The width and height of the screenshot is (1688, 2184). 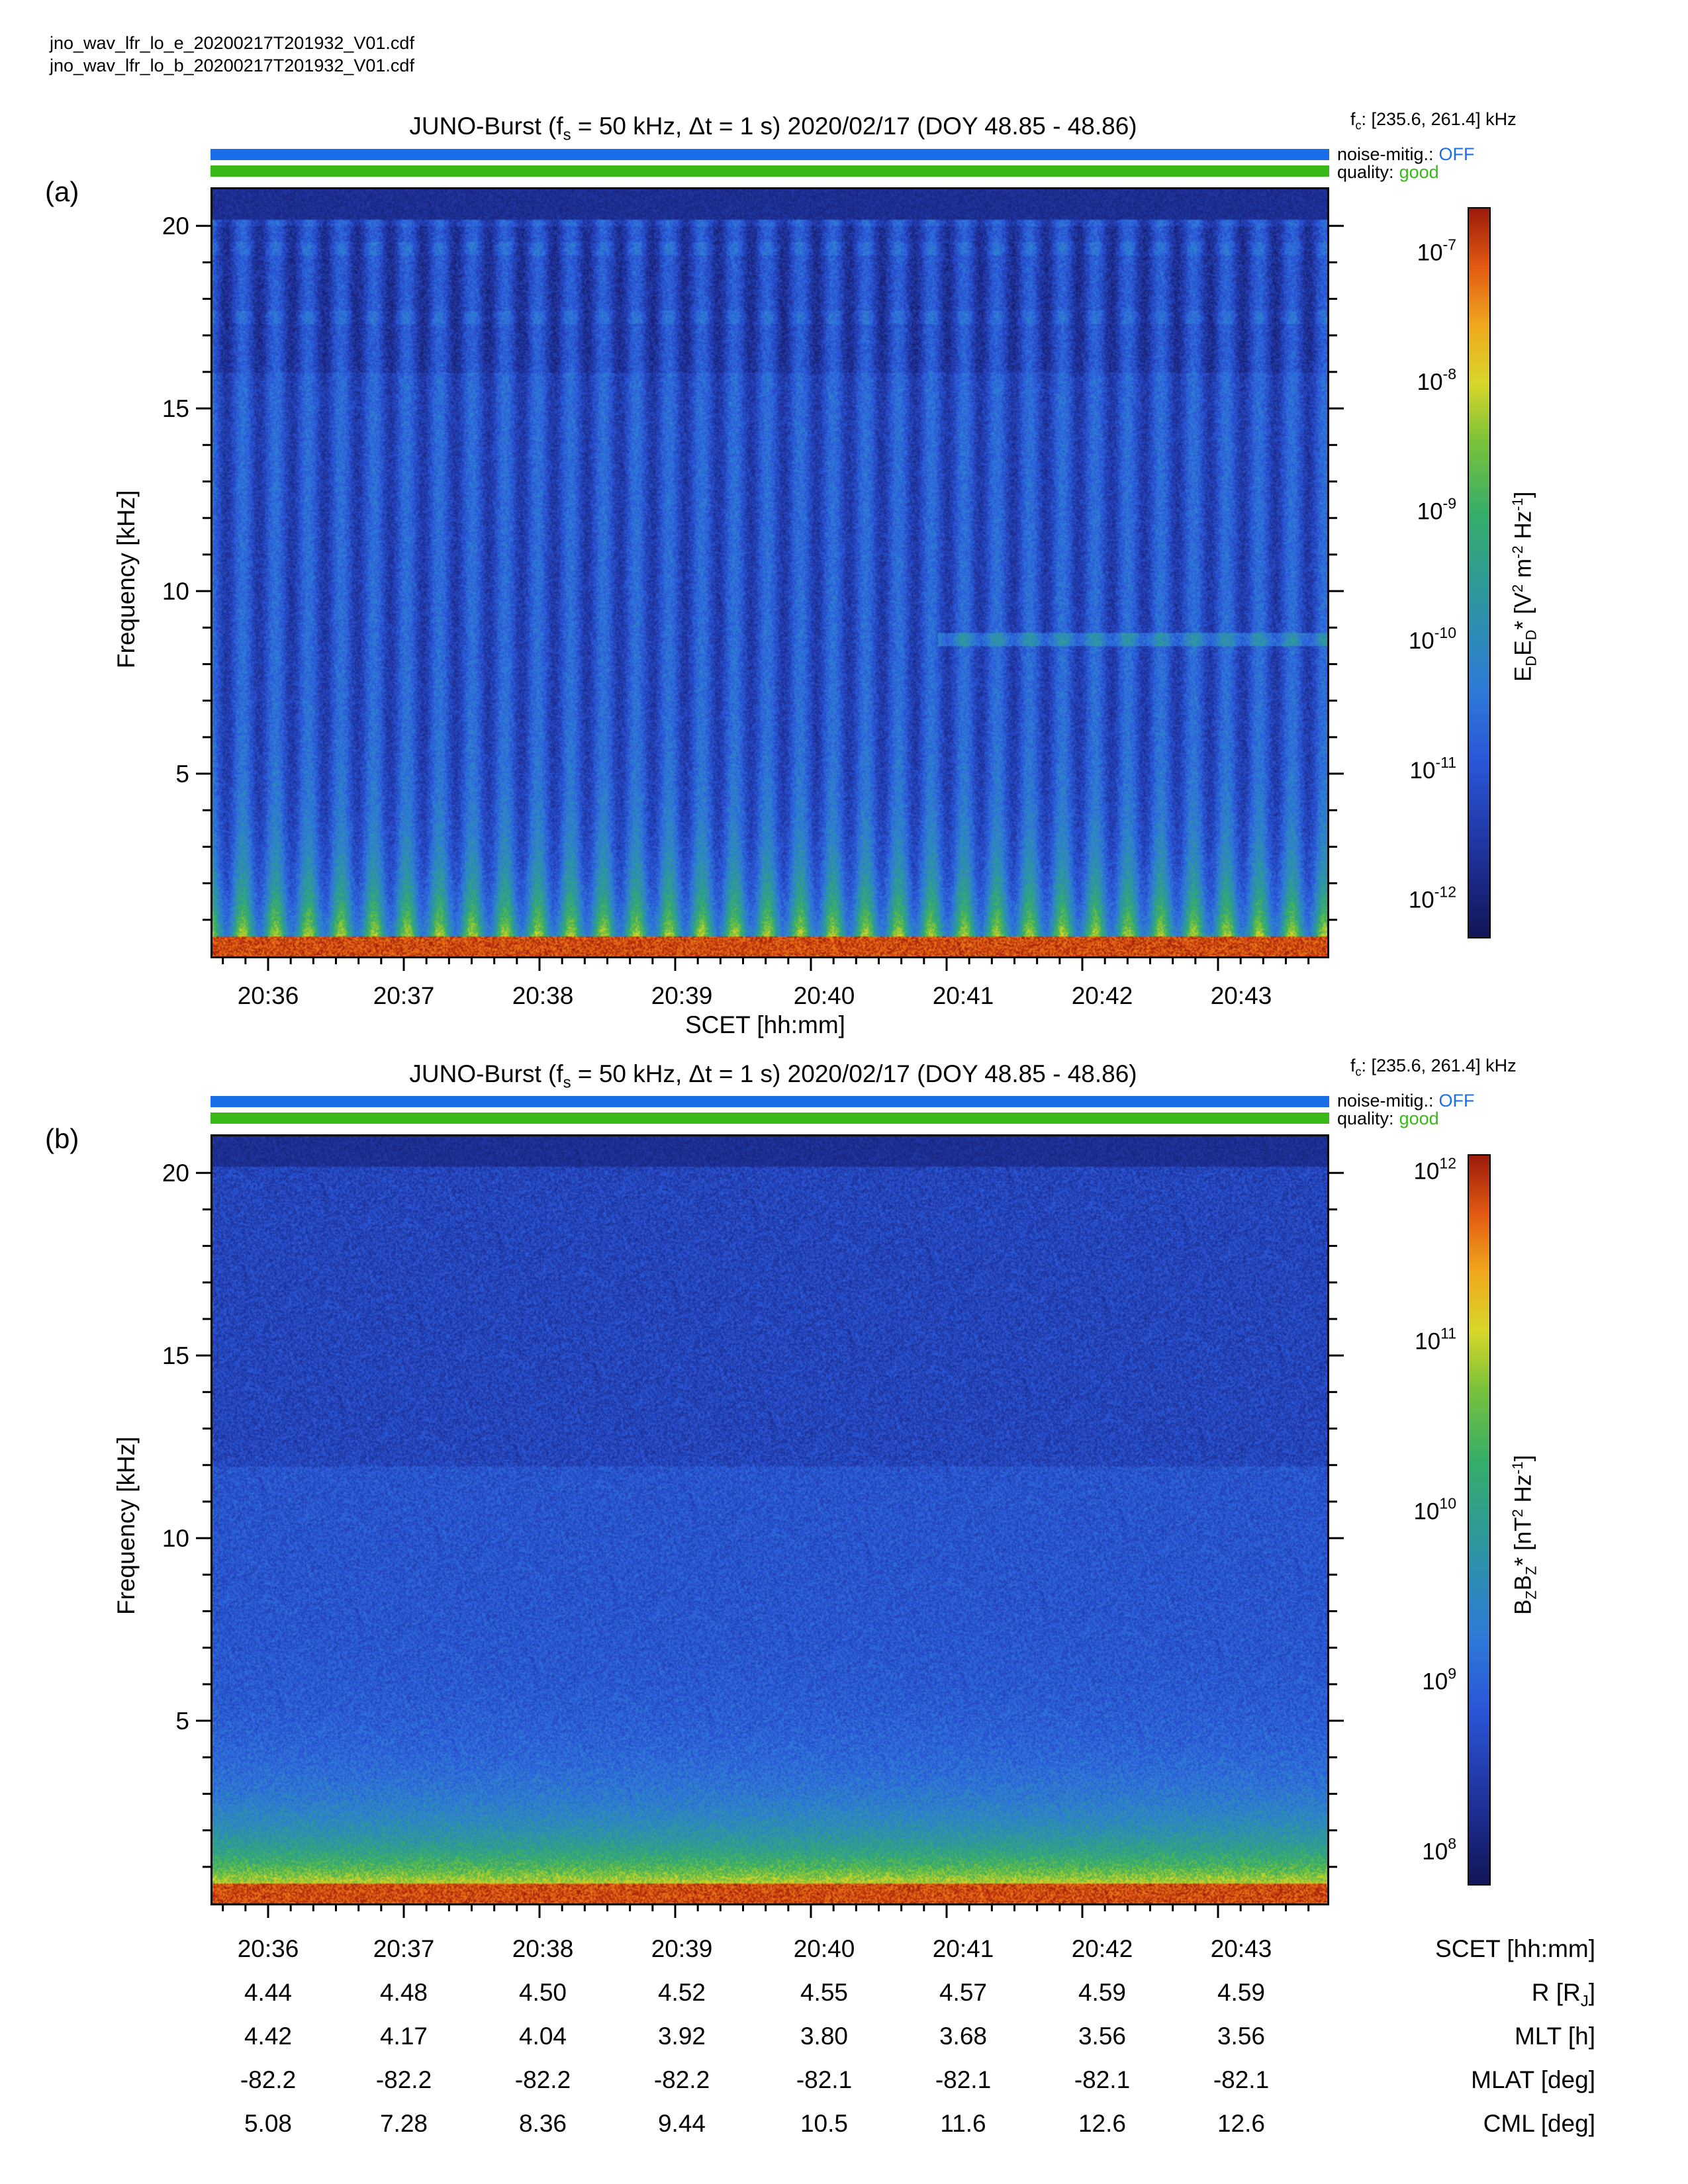 I want to click on ephemeris-value: 9.44, so click(x=681, y=2123).